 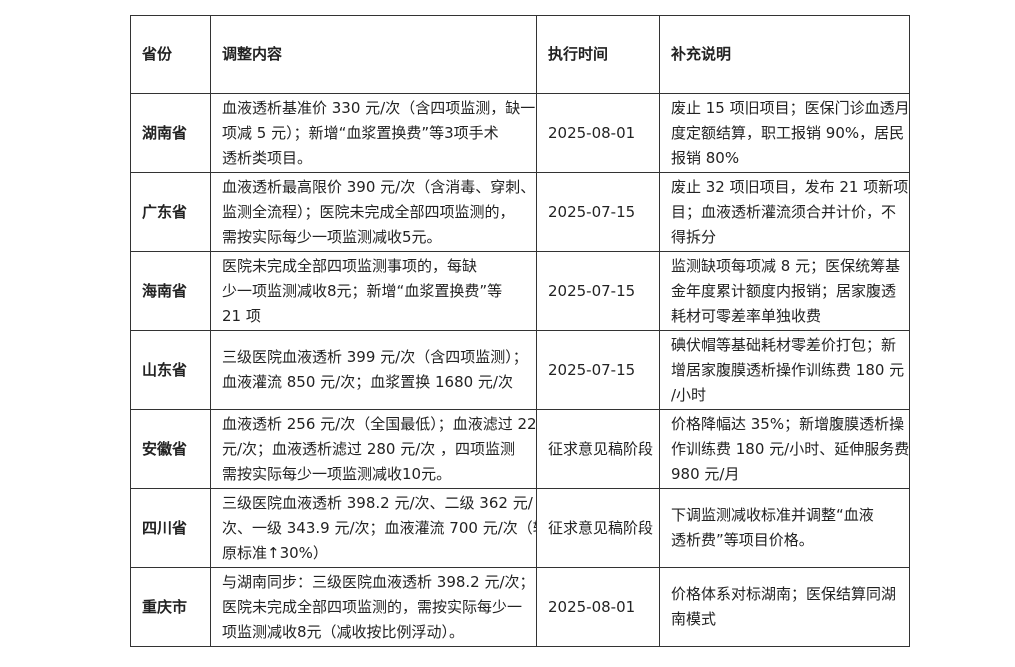 I want to click on header-content: 调整内容, so click(x=373, y=54).